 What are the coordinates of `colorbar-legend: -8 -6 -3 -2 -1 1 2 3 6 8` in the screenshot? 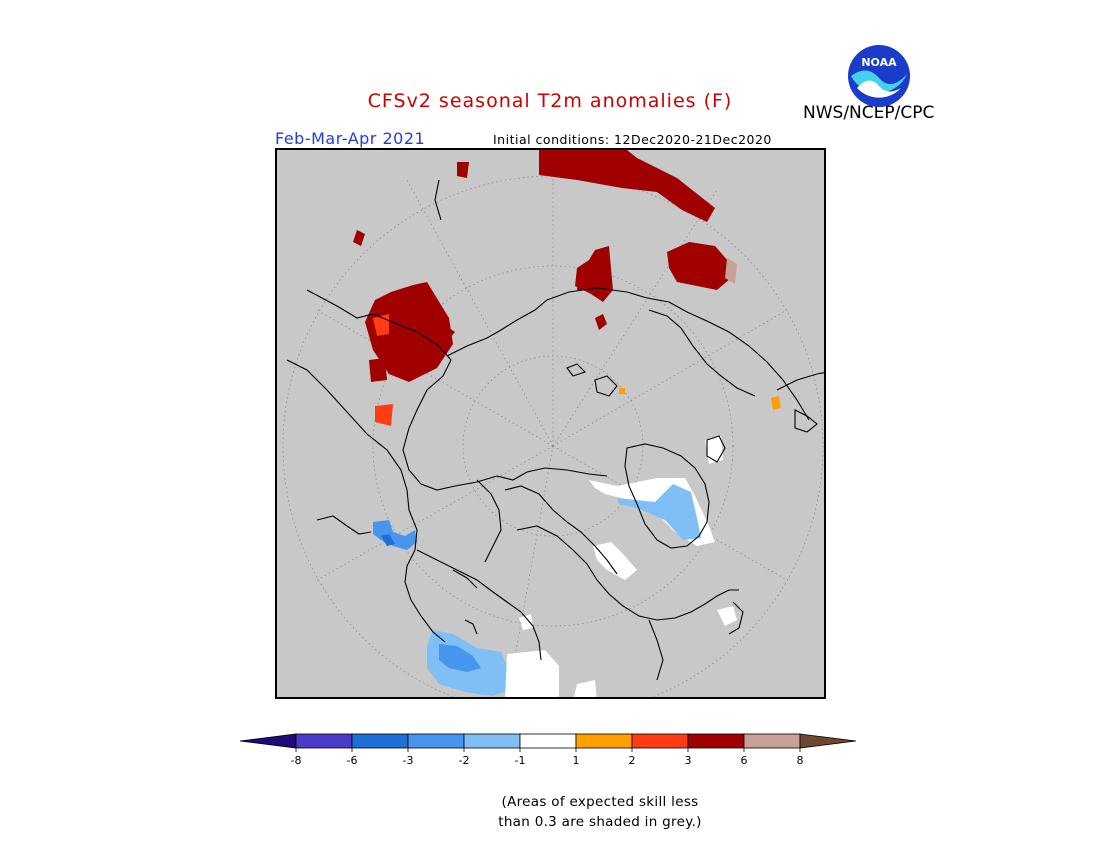 It's located at (548, 750).